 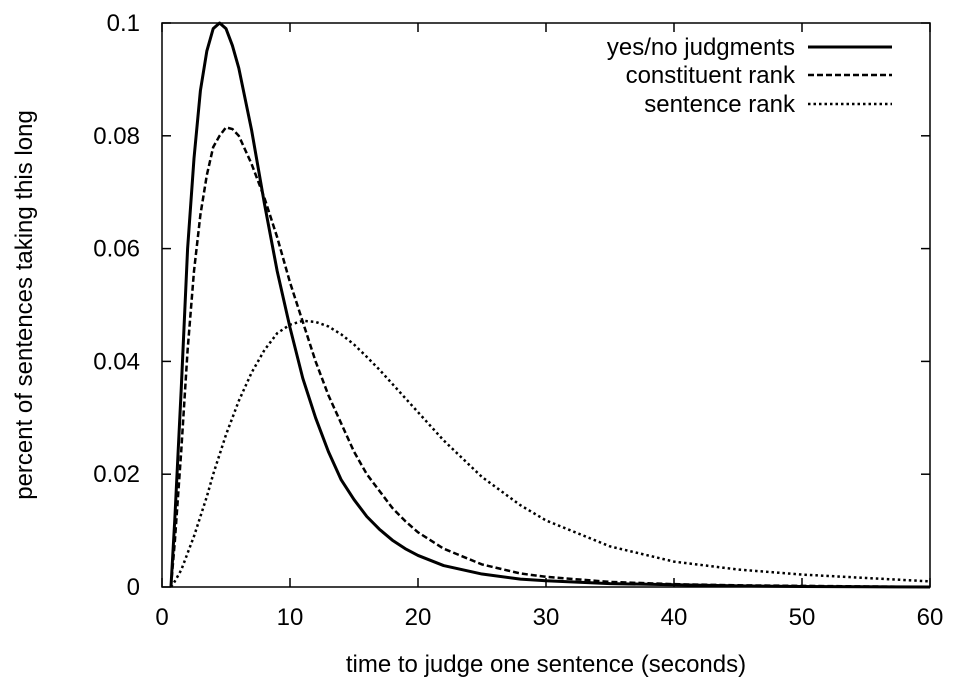 What do you see at coordinates (116, 474) in the screenshot?
I see `y-tick-label: 0.02` at bounding box center [116, 474].